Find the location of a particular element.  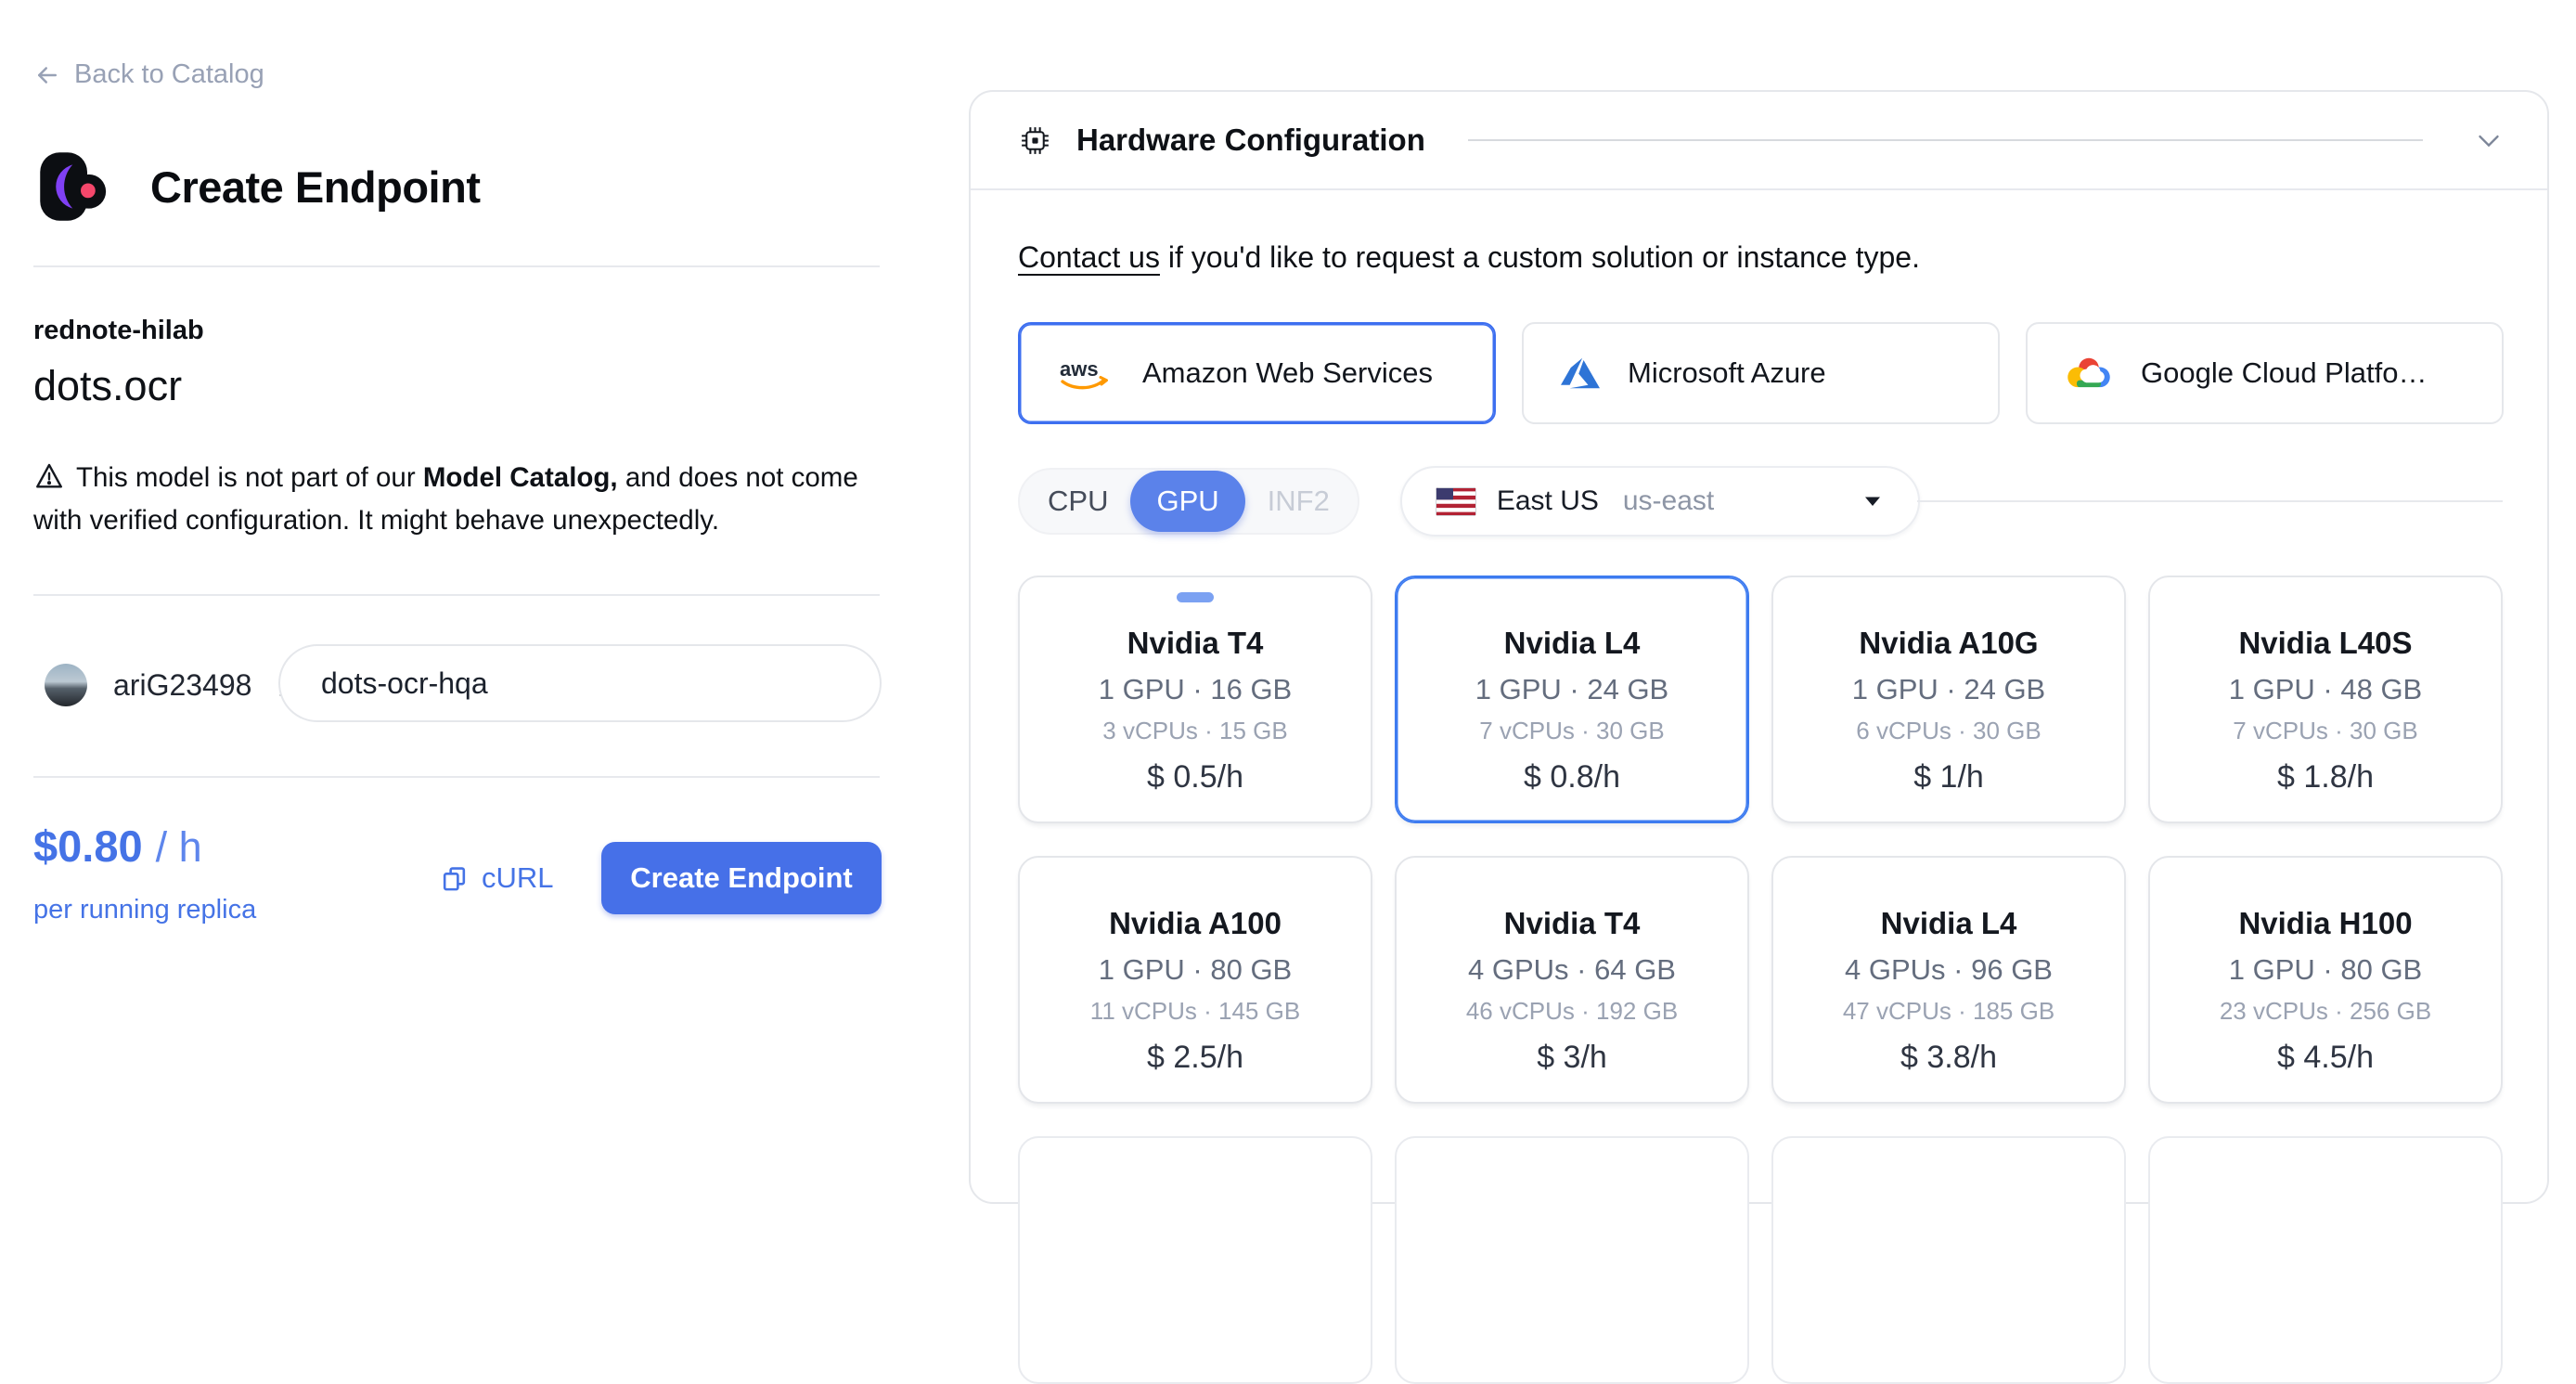

accelerator-price: $ 4.5/h is located at coordinates (2326, 1057).